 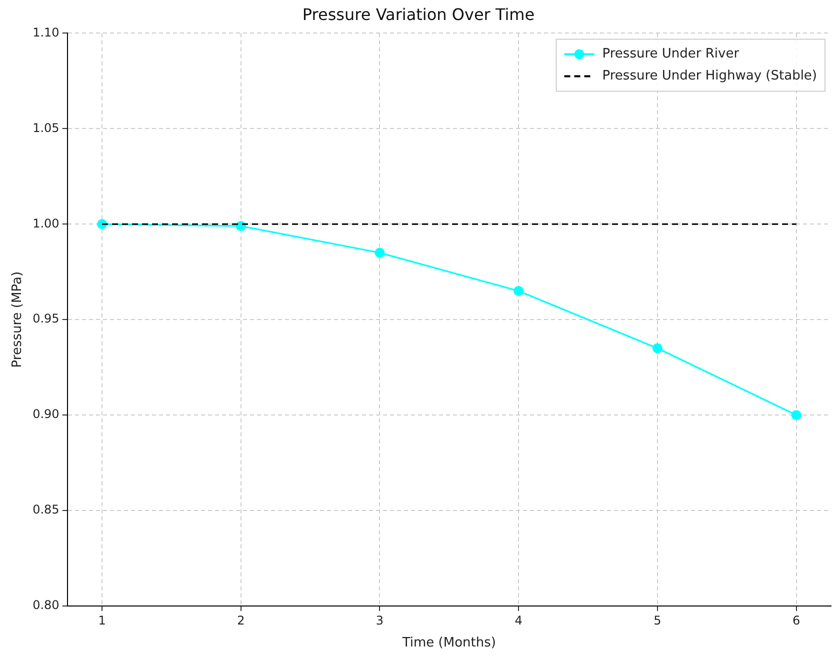 What do you see at coordinates (658, 620) in the screenshot?
I see `x-tick-label: 5` at bounding box center [658, 620].